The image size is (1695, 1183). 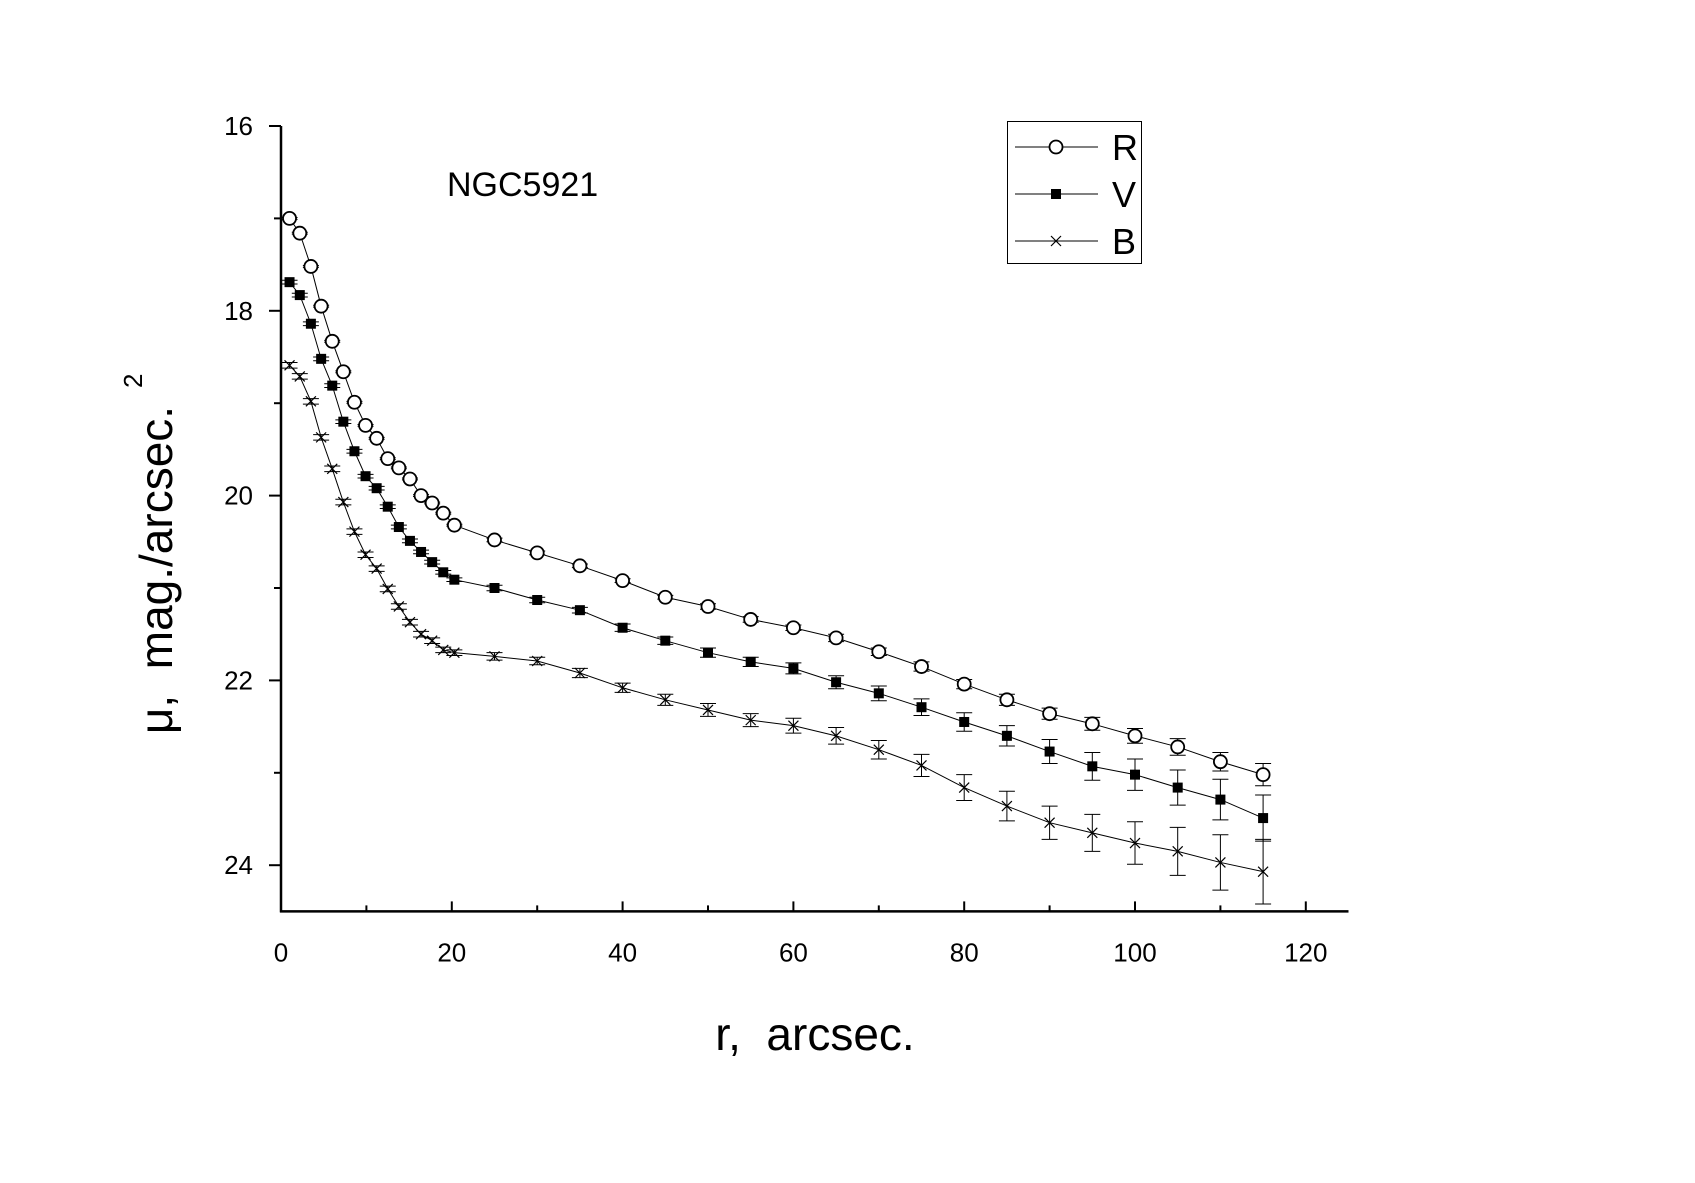 I want to click on y-tick-label: 20, so click(x=238, y=496).